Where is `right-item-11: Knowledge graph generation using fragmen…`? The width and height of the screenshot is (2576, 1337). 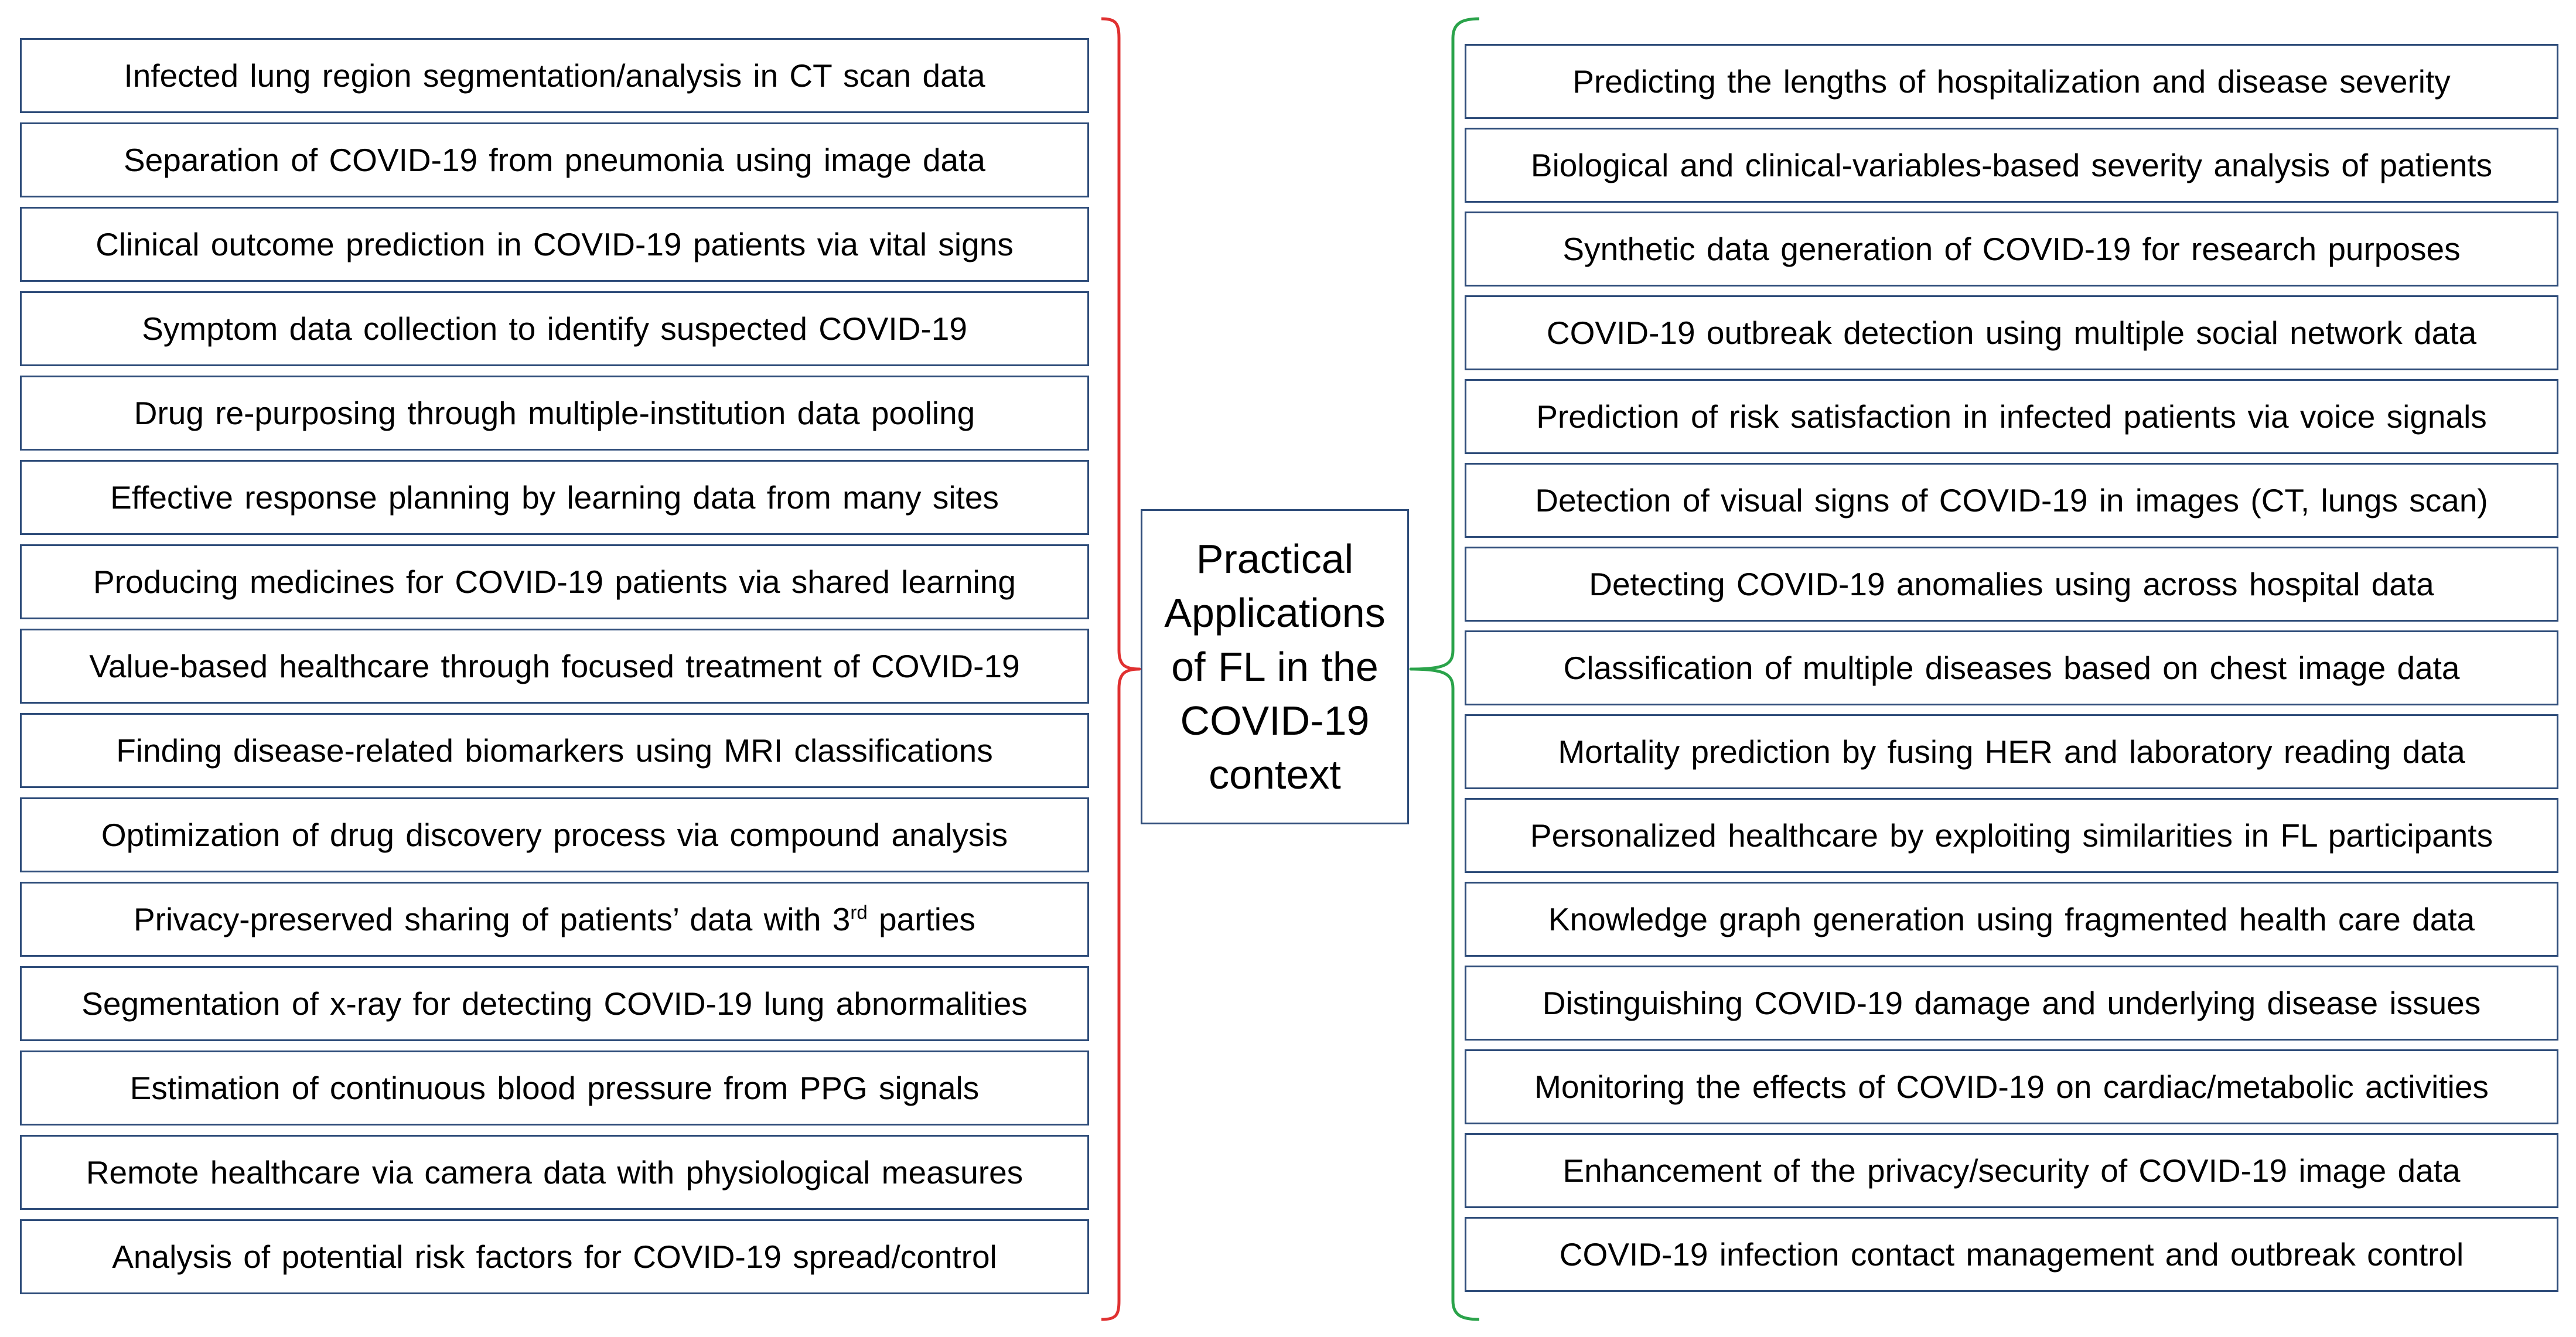
right-item-11: Knowledge graph generation using fragmen… is located at coordinates (2012, 919).